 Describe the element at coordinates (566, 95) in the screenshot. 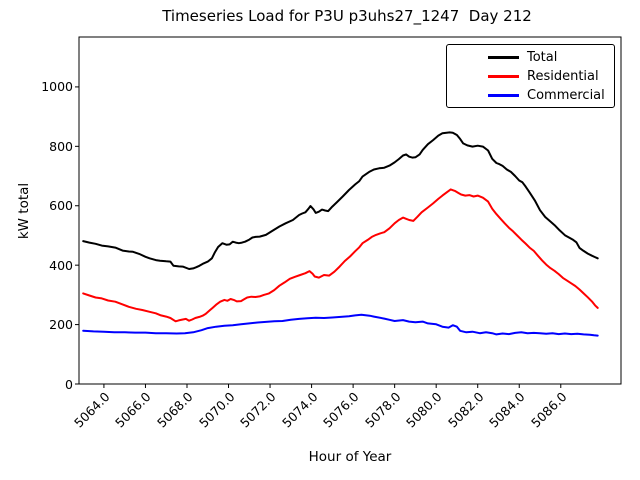

I see `legend-label-commercial: Commercial` at that location.